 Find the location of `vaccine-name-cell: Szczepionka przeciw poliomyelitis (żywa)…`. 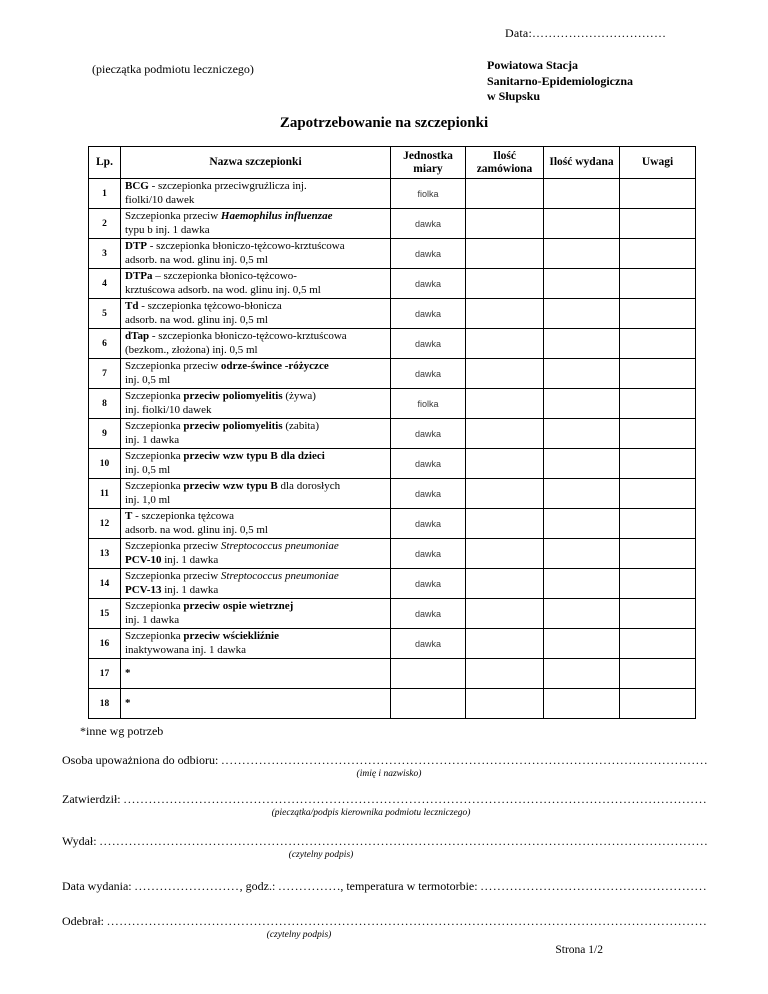

vaccine-name-cell: Szczepionka przeciw poliomyelitis (żywa)… is located at coordinates (255, 403).